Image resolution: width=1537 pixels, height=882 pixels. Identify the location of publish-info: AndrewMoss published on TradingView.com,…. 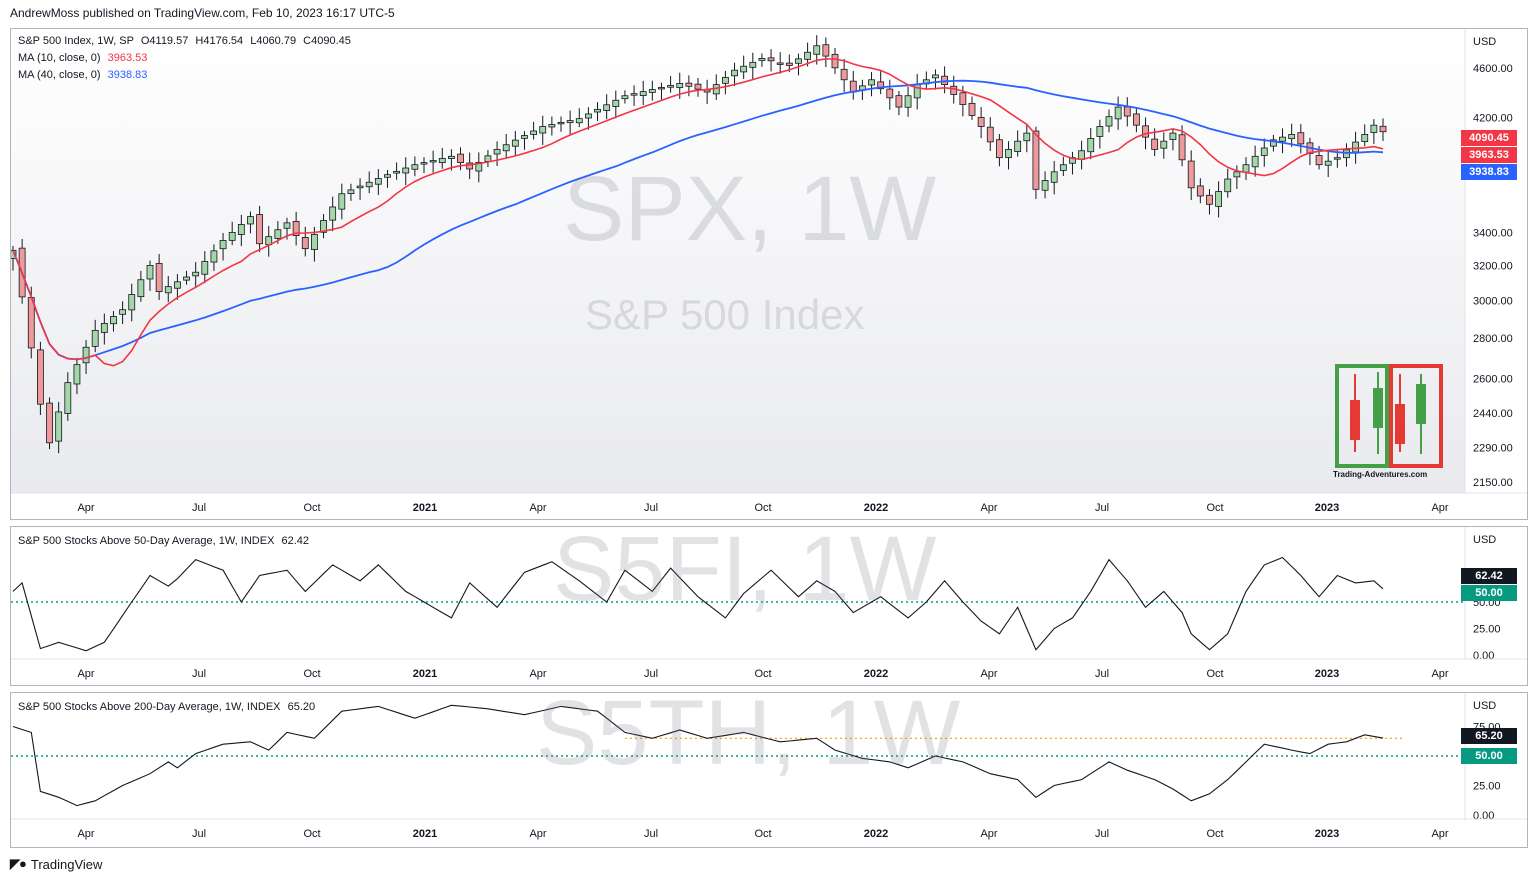
(202, 13).